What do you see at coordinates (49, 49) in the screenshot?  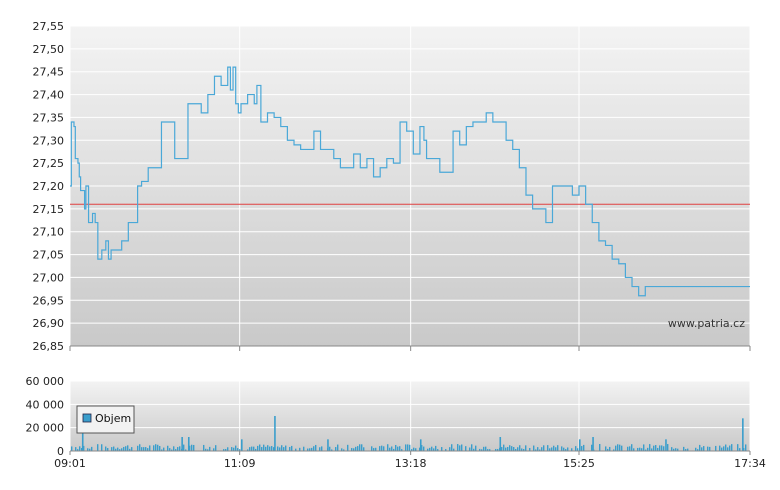 I see `price-y-tick-label: 27,50` at bounding box center [49, 49].